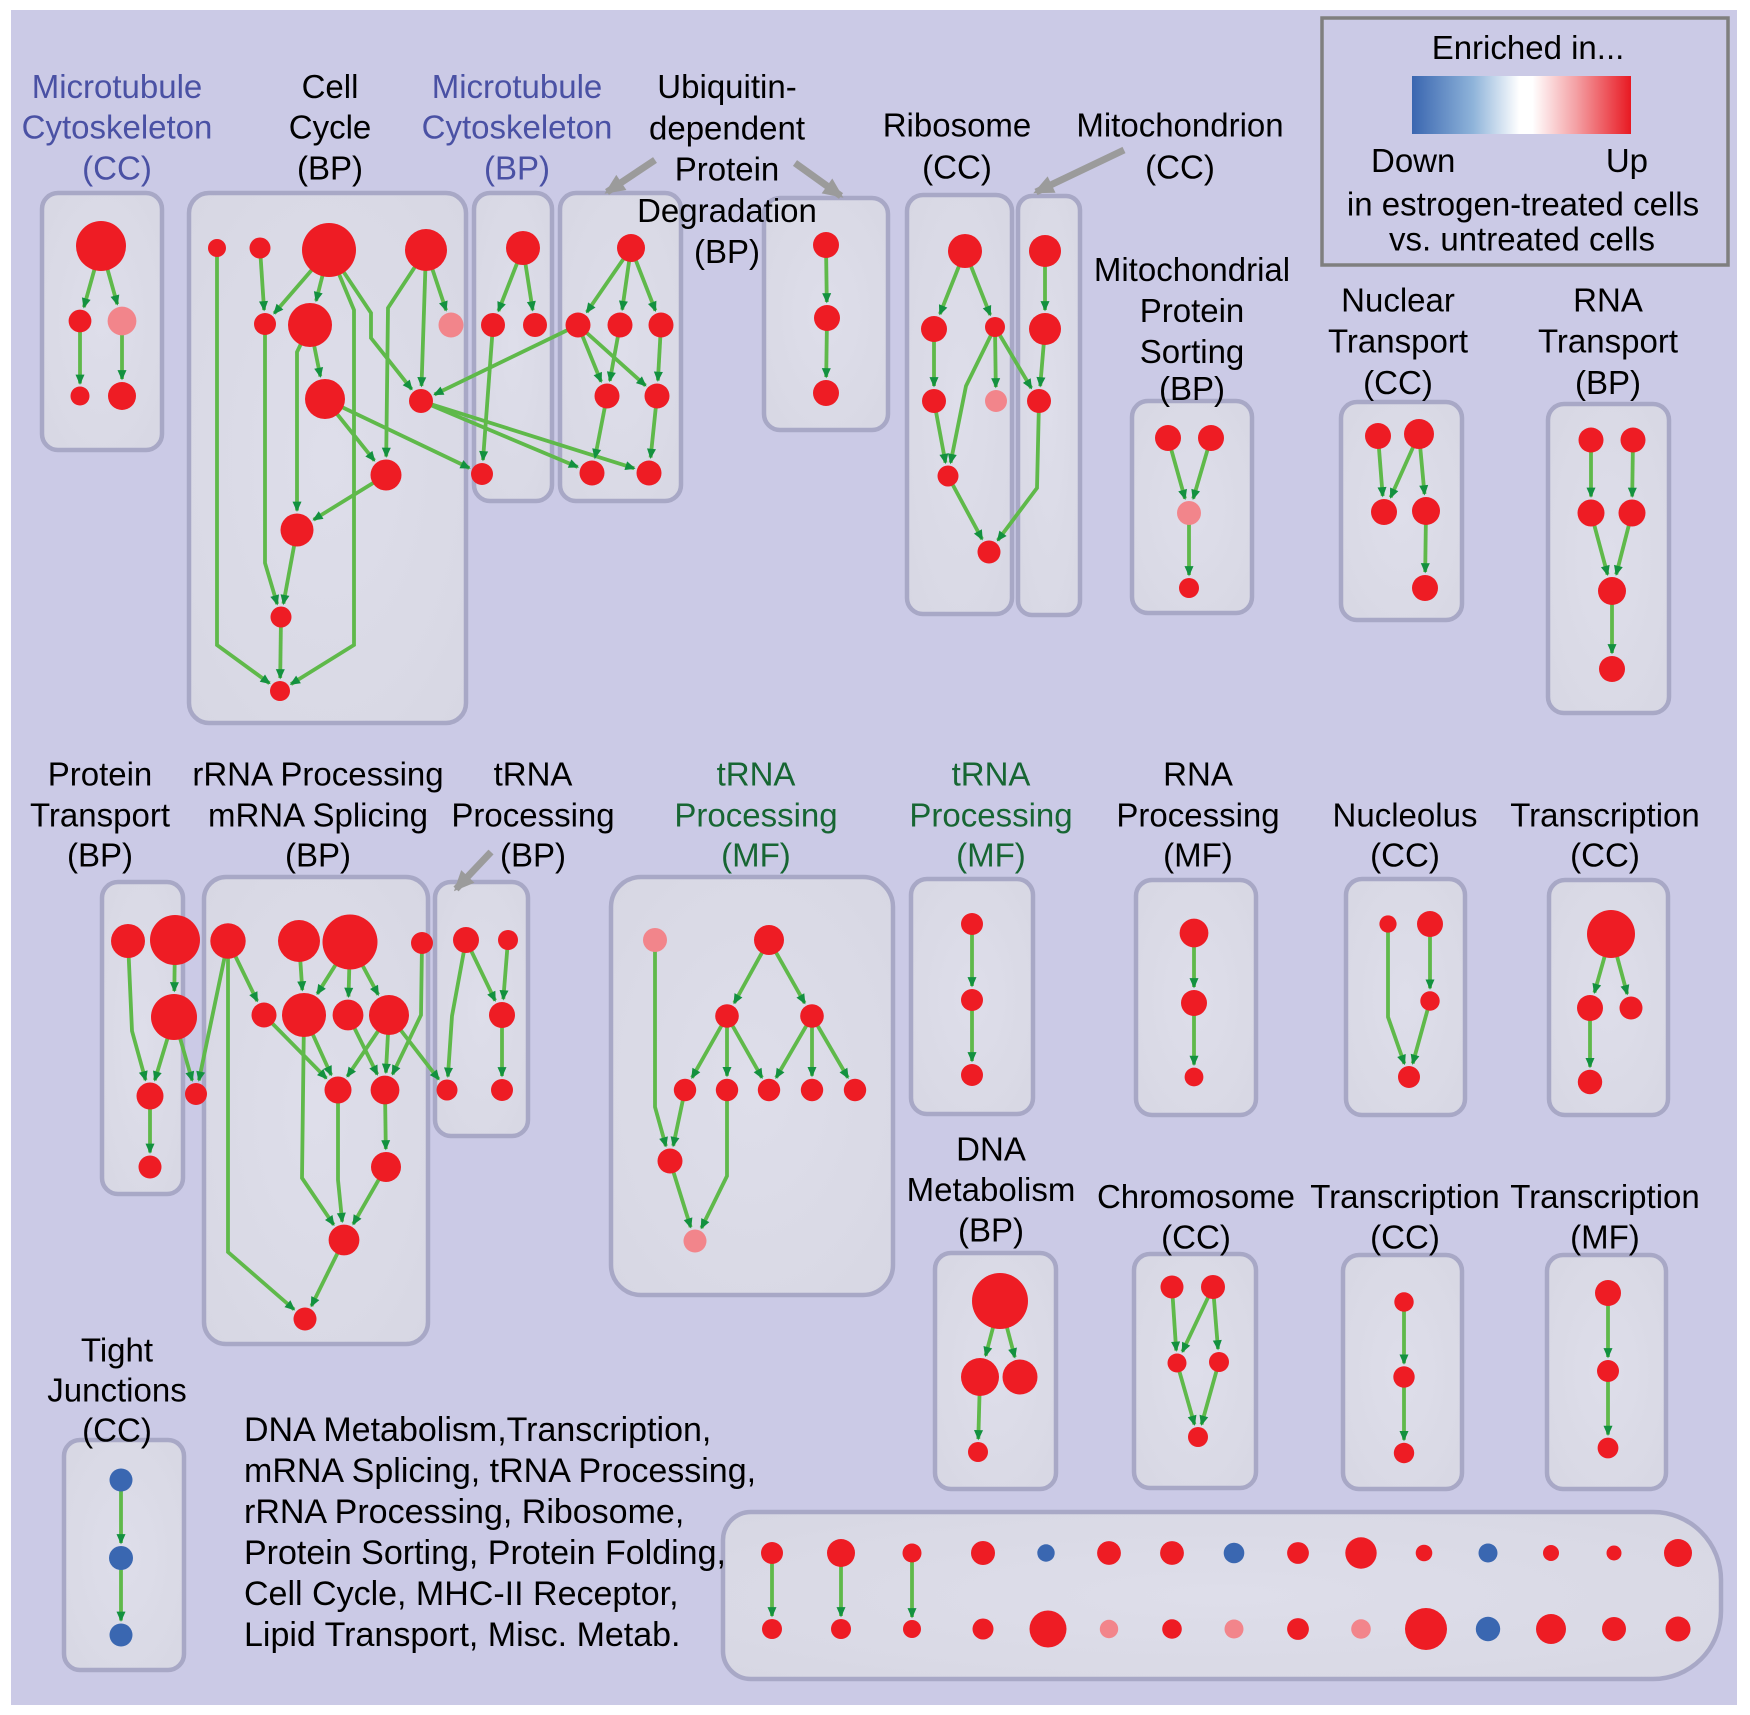 The width and height of the screenshot is (1750, 1715). What do you see at coordinates (727, 127) in the screenshot?
I see `svg-text: dependent` at bounding box center [727, 127].